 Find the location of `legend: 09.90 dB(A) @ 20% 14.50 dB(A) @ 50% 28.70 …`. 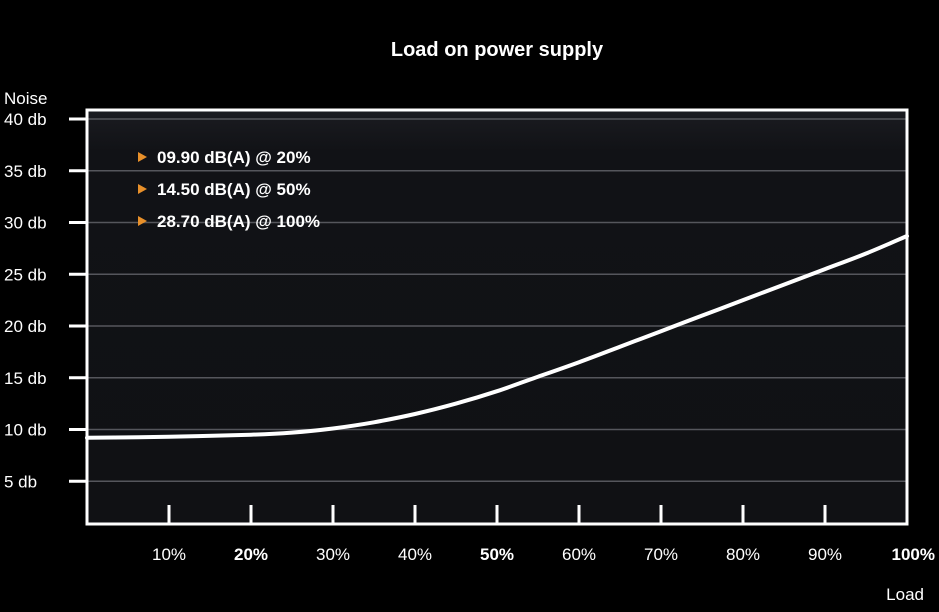

legend: 09.90 dB(A) @ 20% 14.50 dB(A) @ 50% 28.70 … is located at coordinates (229, 189).